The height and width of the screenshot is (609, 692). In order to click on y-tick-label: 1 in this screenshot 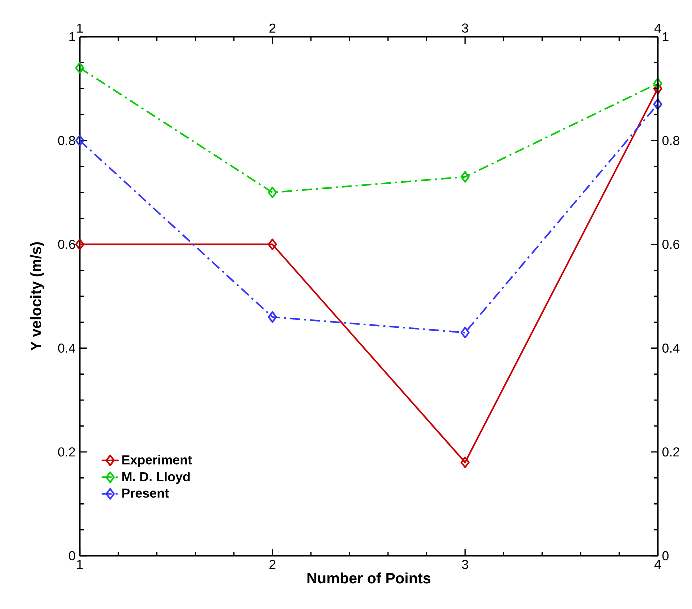, I will do `click(73, 37)`.